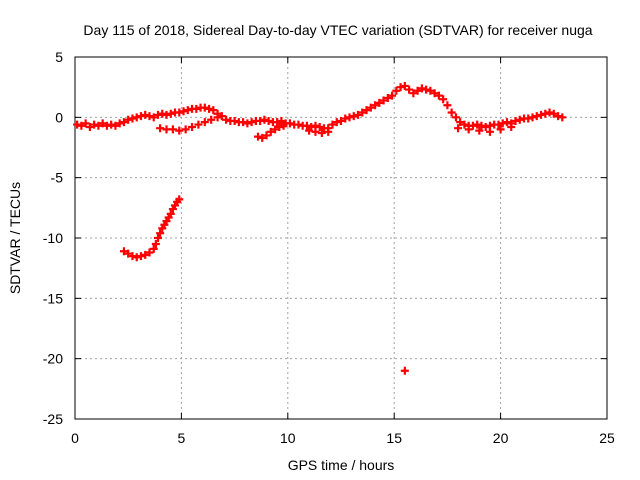 The height and width of the screenshot is (480, 640). Describe the element at coordinates (341, 465) in the screenshot. I see `x-axis-title: GPS time / hours` at that location.